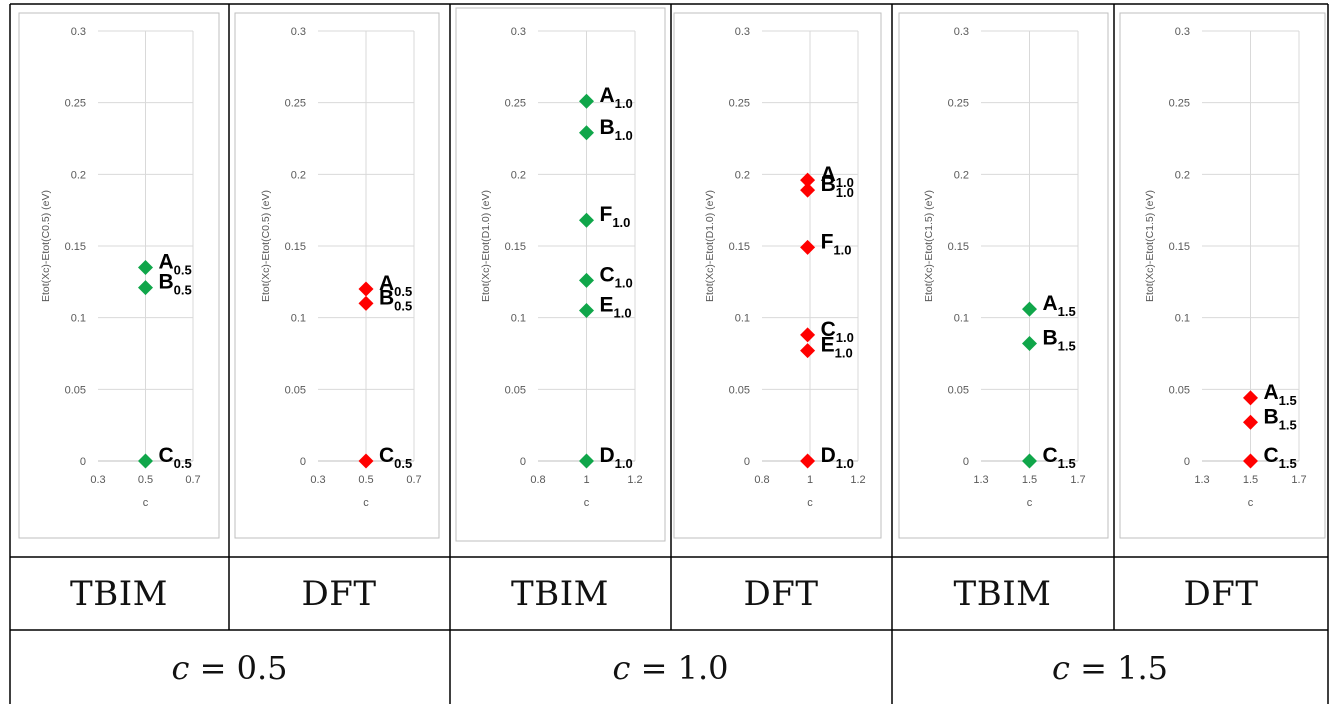  Describe the element at coordinates (810, 480) in the screenshot. I see `x-tick-label: 1` at that location.